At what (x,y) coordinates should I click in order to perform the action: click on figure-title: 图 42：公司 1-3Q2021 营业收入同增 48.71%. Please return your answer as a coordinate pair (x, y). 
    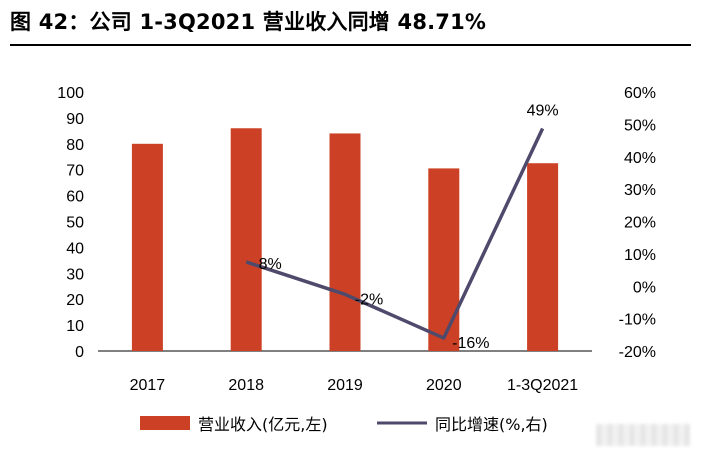
    Looking at the image, I should click on (248, 22).